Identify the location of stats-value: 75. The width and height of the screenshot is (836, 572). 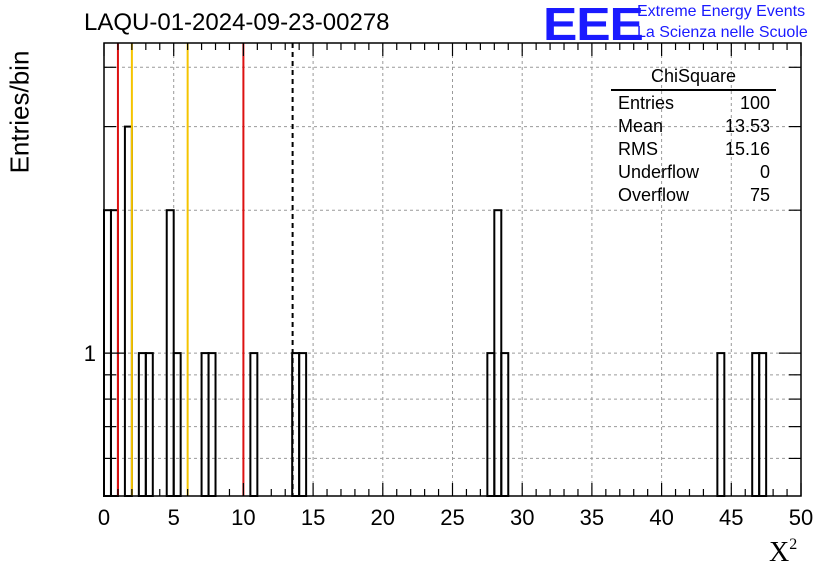
(759, 195).